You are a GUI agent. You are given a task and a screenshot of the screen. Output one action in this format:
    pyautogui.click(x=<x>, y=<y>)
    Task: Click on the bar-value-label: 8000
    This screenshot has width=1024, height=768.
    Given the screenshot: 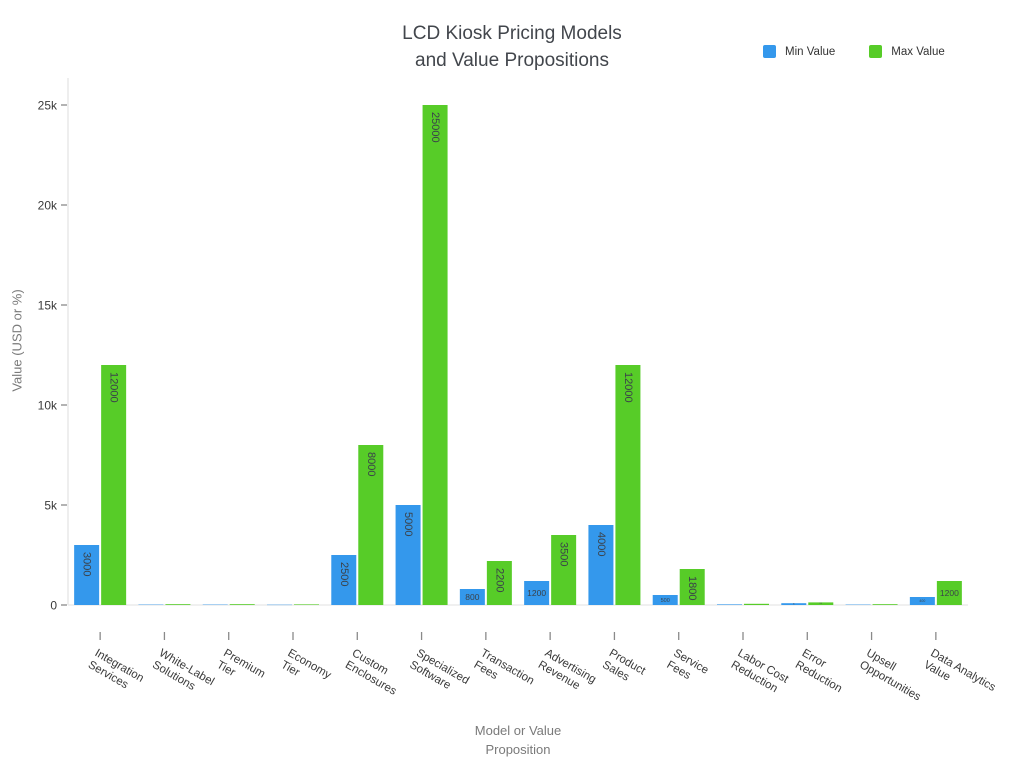 What is the action you would take?
    pyautogui.click(x=371, y=464)
    